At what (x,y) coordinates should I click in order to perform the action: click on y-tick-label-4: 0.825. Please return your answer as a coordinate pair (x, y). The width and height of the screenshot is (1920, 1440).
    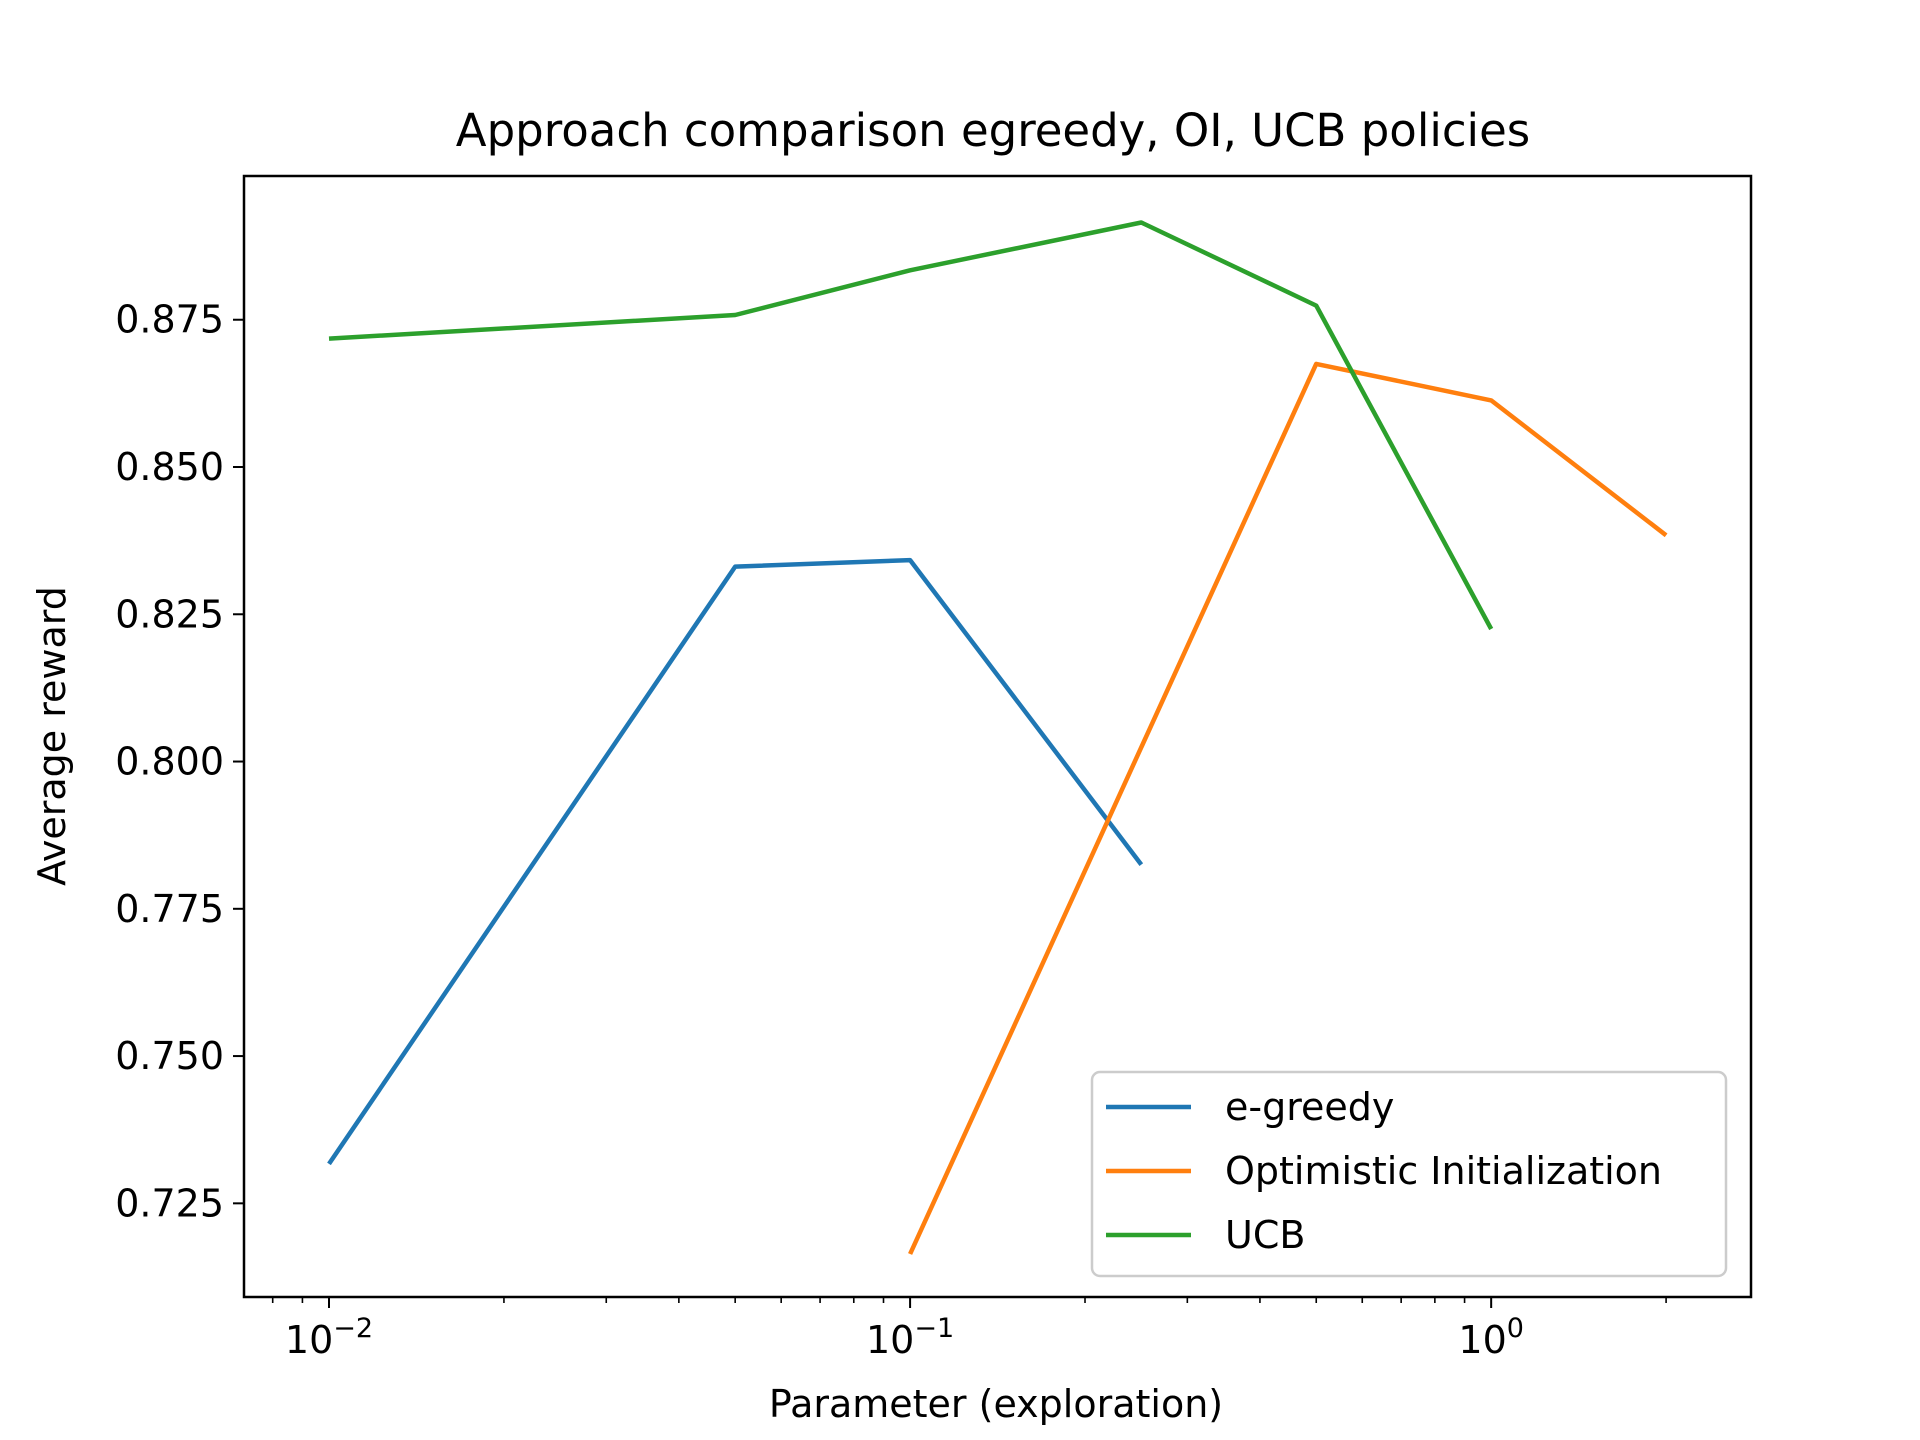
    Looking at the image, I should click on (169, 614).